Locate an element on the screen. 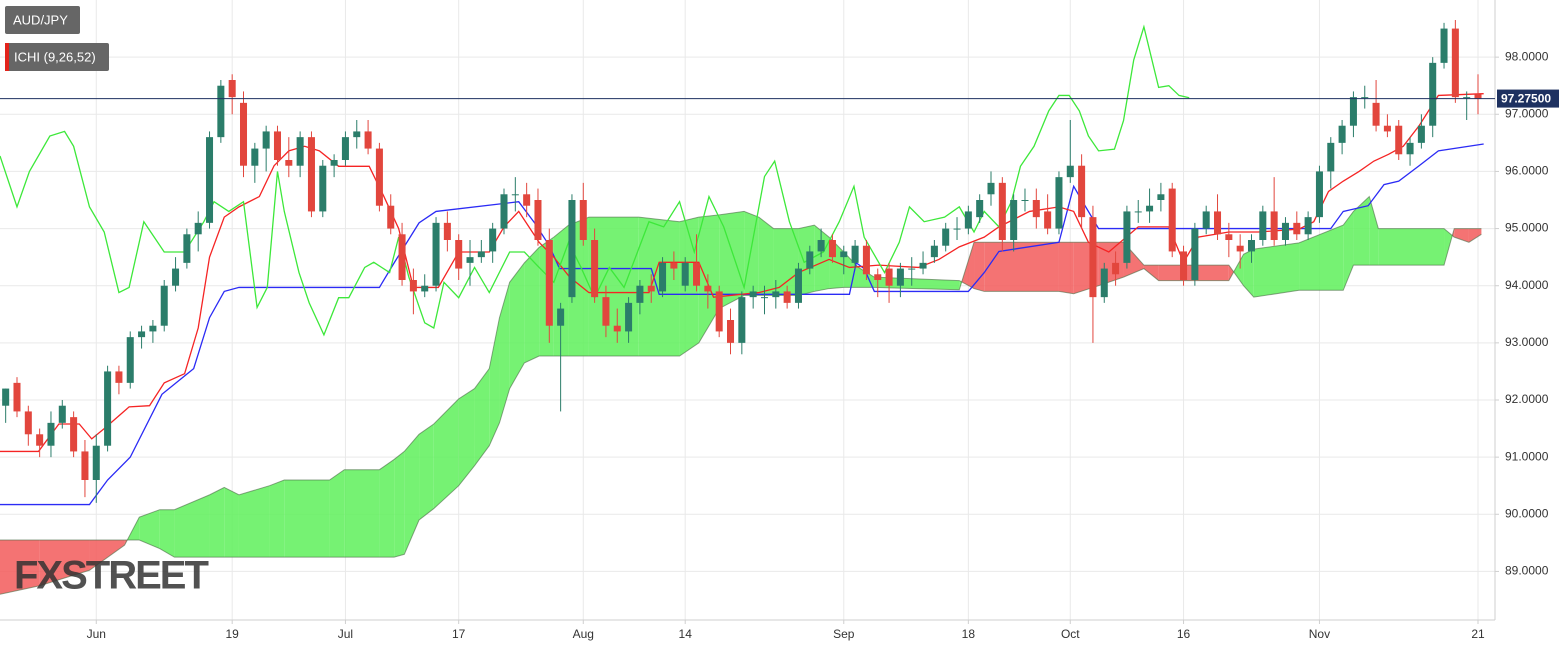  watermark: FXSTREET is located at coordinates (111, 576).